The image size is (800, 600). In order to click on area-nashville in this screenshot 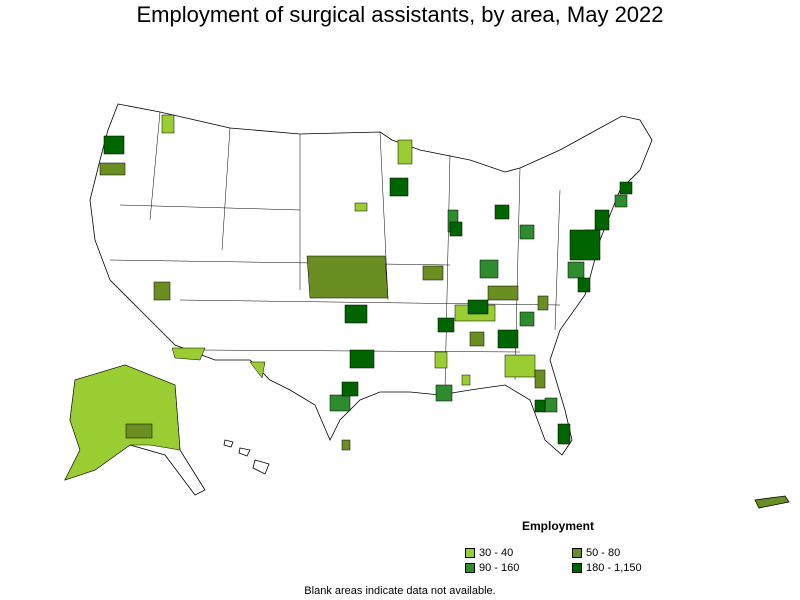, I will do `click(478, 307)`.